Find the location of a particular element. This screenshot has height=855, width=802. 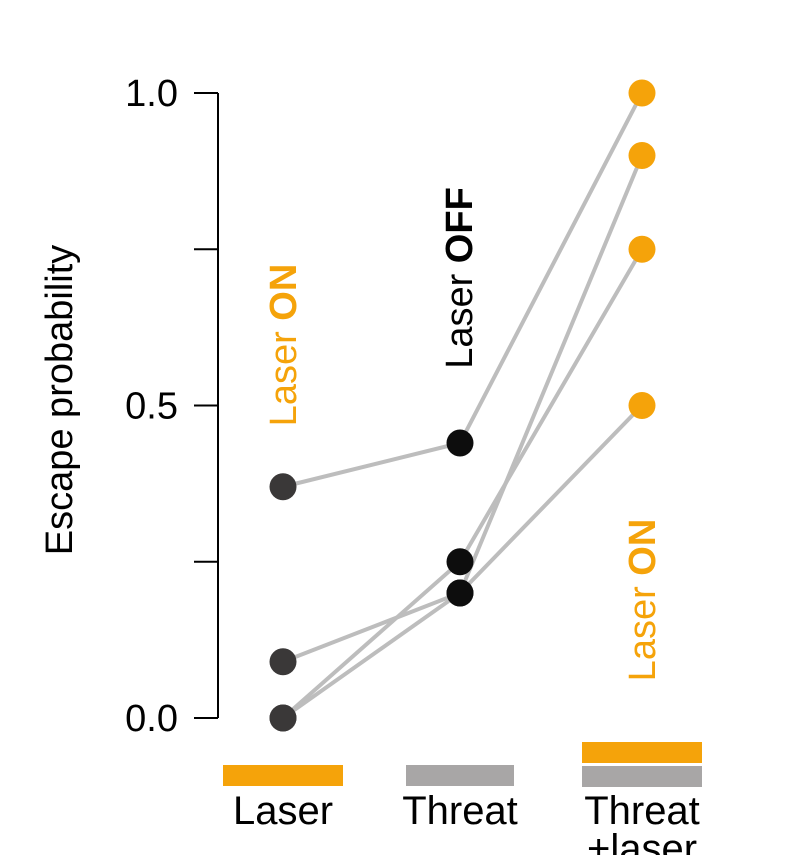

y-axis-title: Escape probability is located at coordinates (60, 400).